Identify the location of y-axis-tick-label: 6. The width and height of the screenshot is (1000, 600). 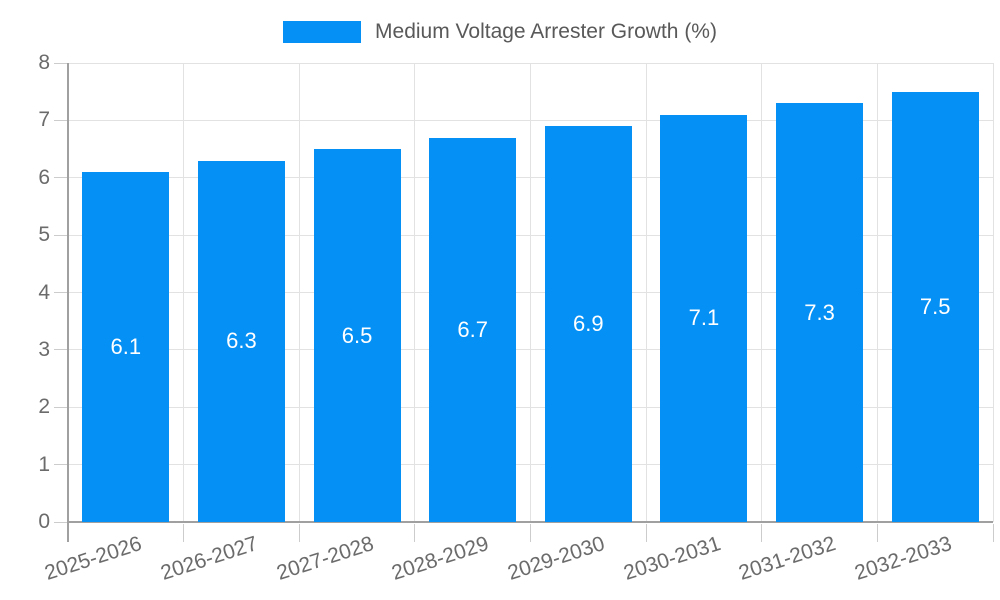
(44, 177).